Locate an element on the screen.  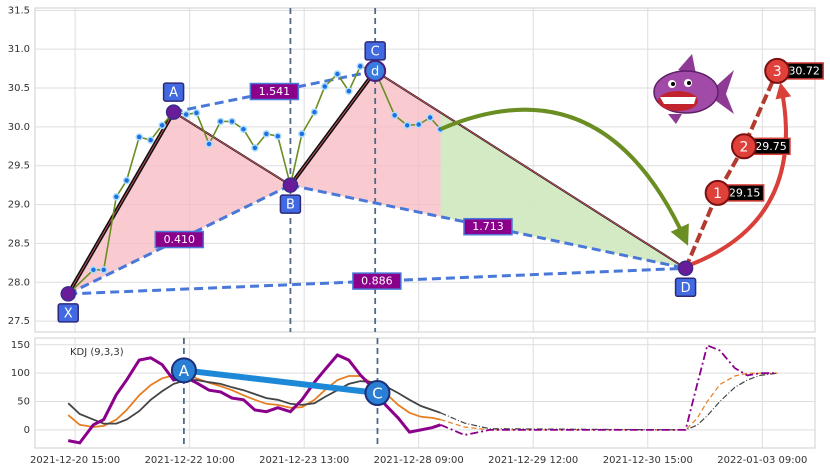
y-tick-label: 29.5 is located at coordinates (19, 166).